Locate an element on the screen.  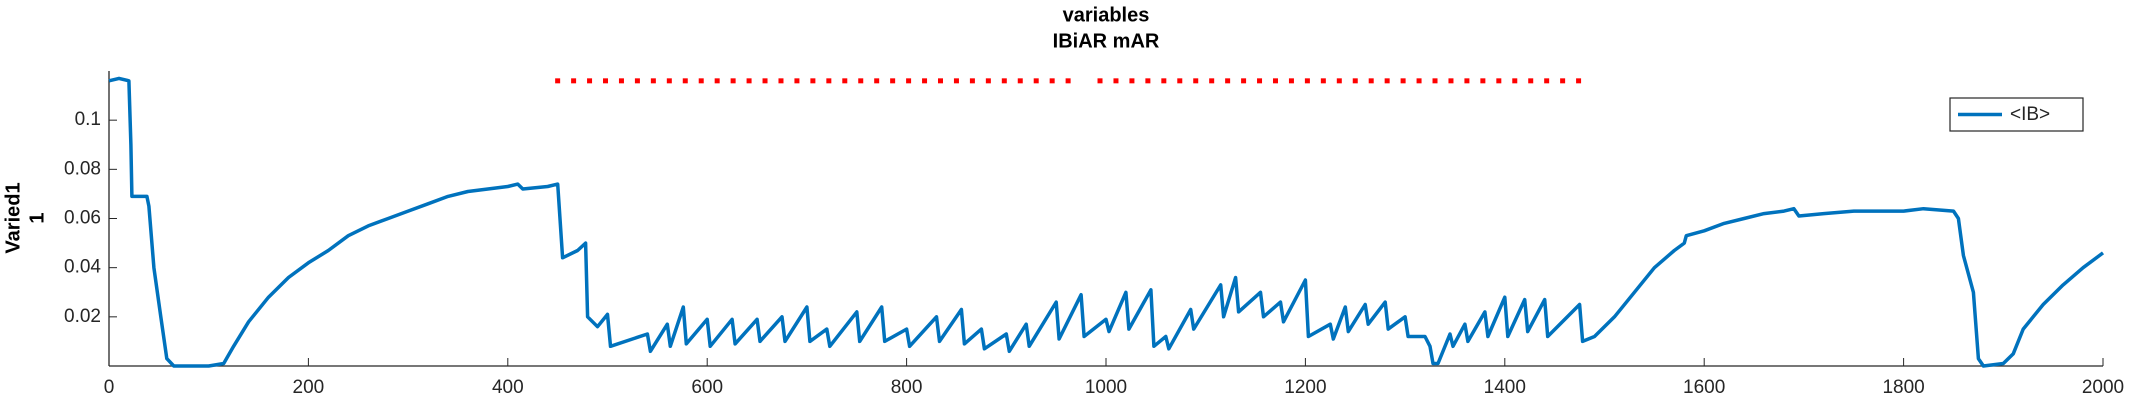
y-tick-label: 0.1 is located at coordinates (88, 119).